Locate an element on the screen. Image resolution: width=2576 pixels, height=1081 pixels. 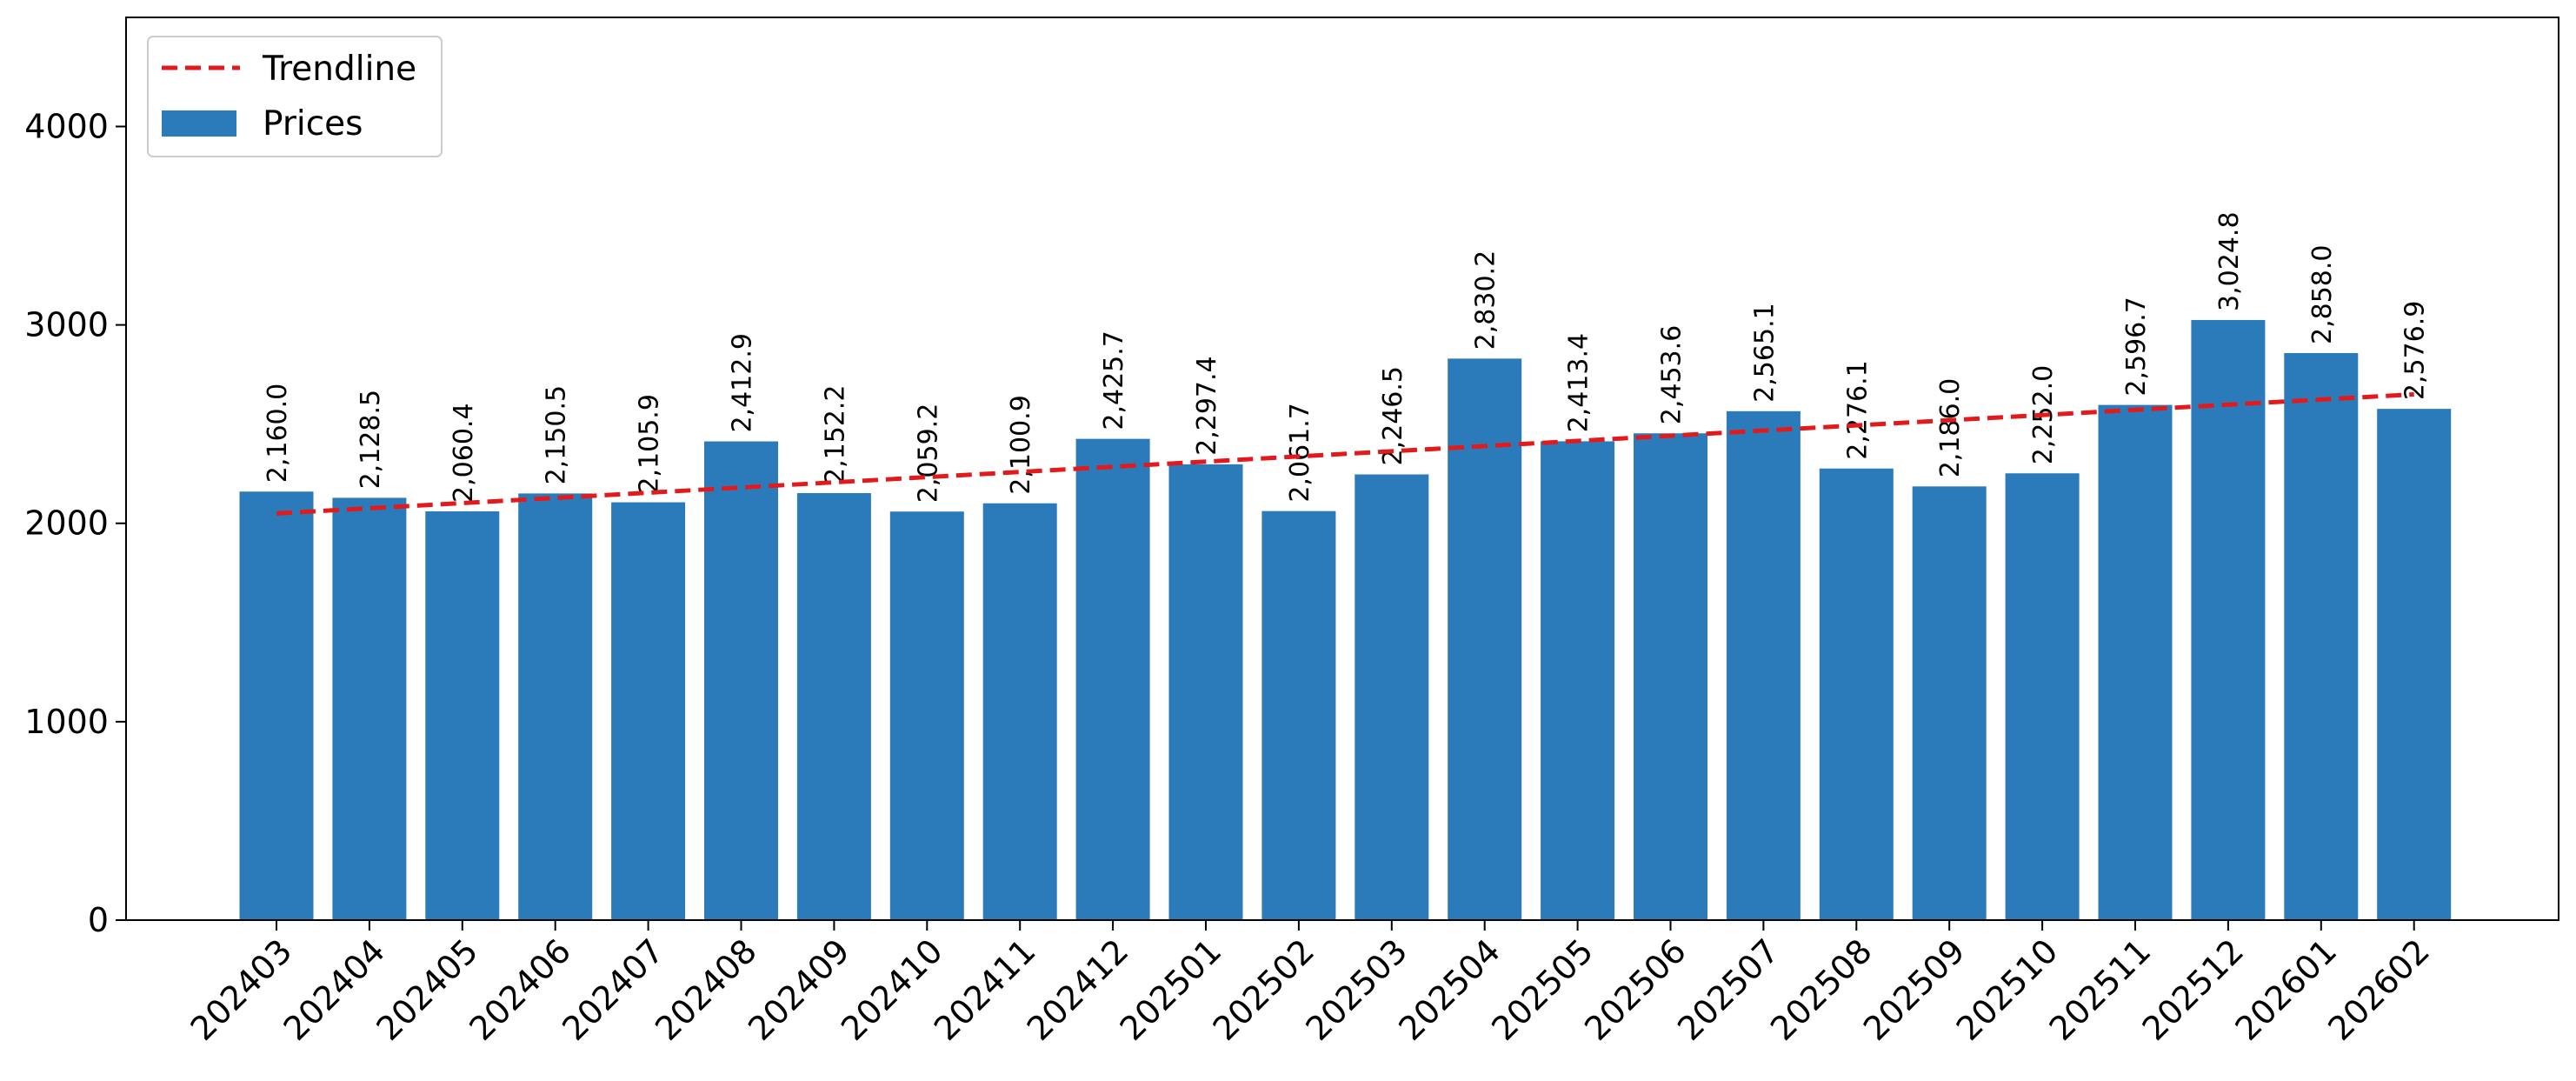
value-label-202505: 2,413.4 is located at coordinates (1579, 383).